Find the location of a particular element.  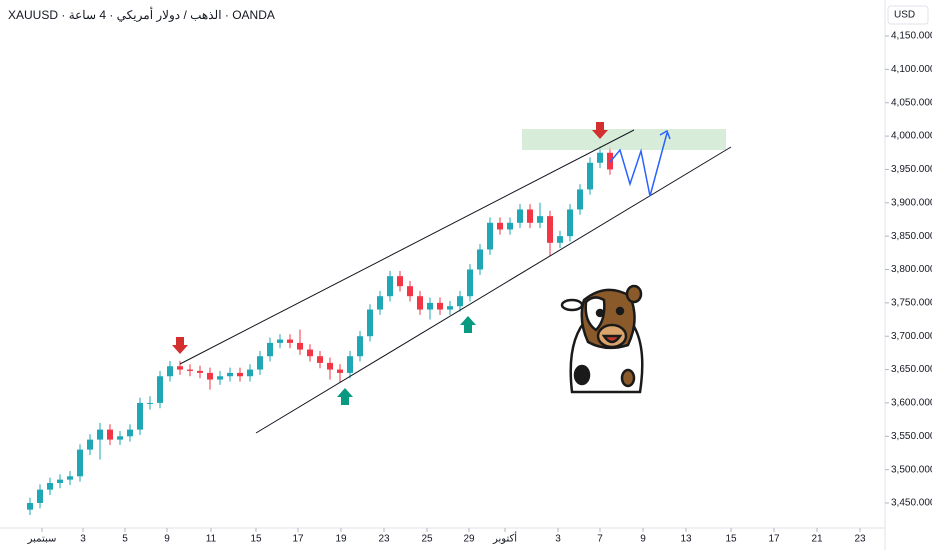

x-tick-label: 21 is located at coordinates (817, 539).